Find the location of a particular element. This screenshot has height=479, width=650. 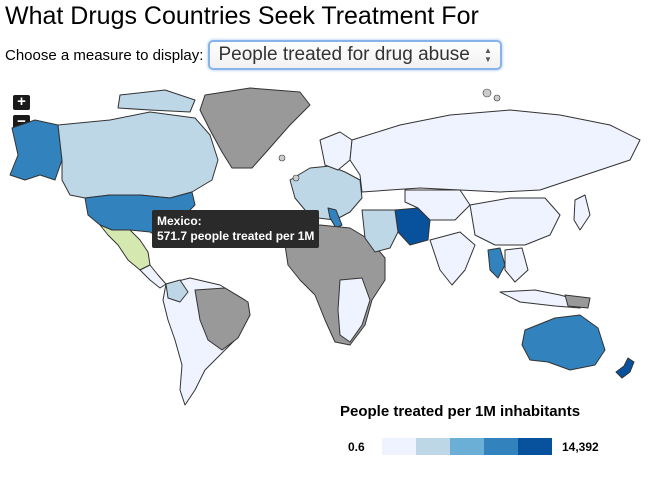

country-papua is located at coordinates (577, 301).